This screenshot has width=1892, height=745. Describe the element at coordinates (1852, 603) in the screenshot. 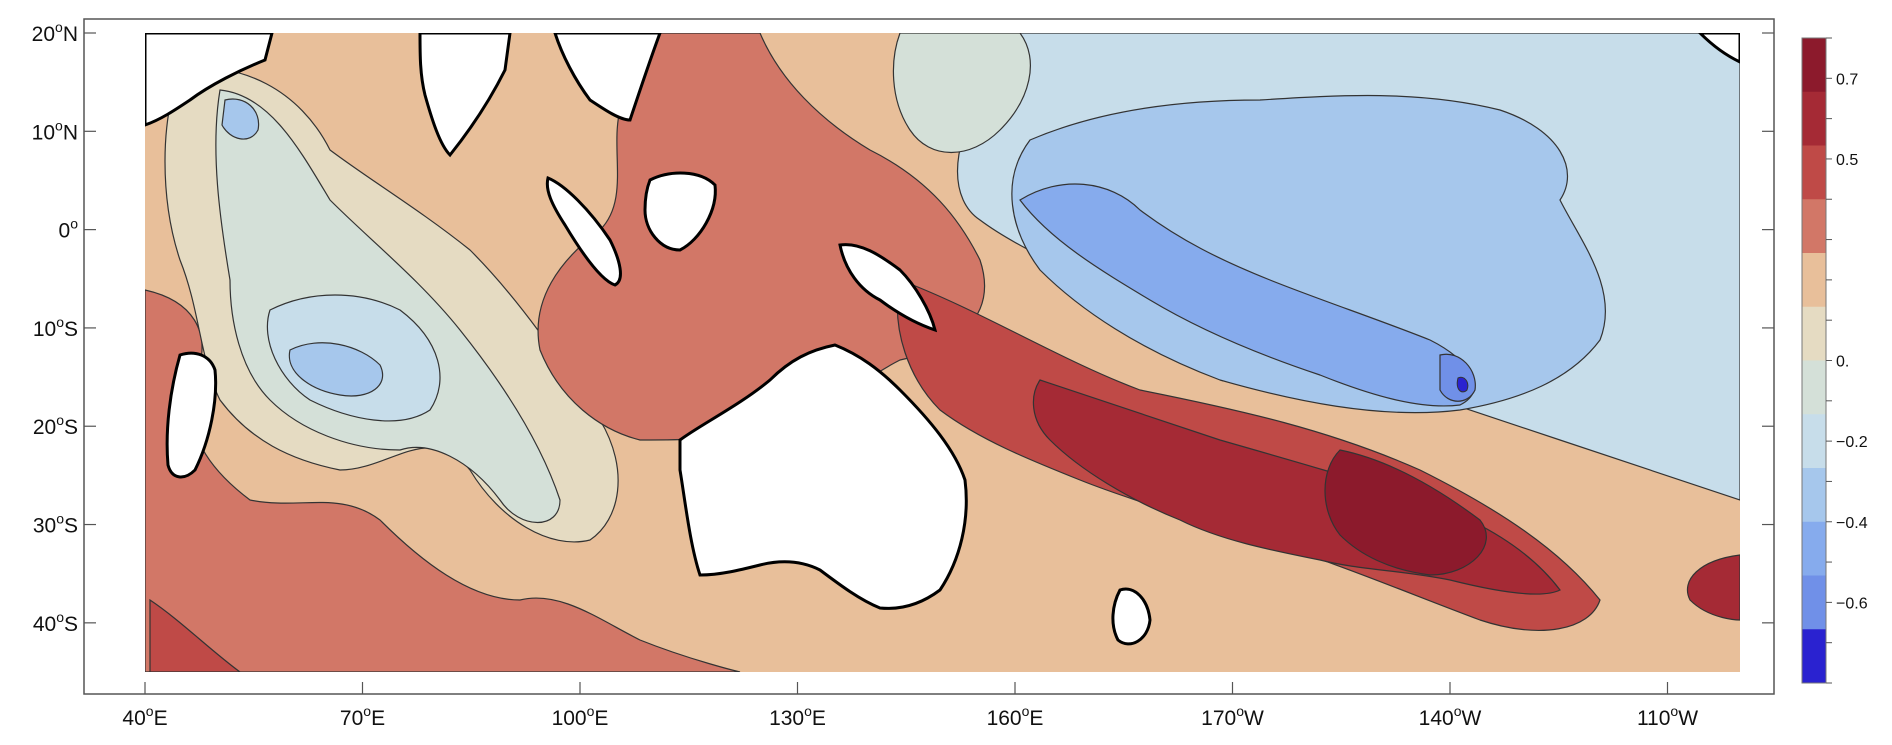

I see `colorbar-label: −0.6` at that location.